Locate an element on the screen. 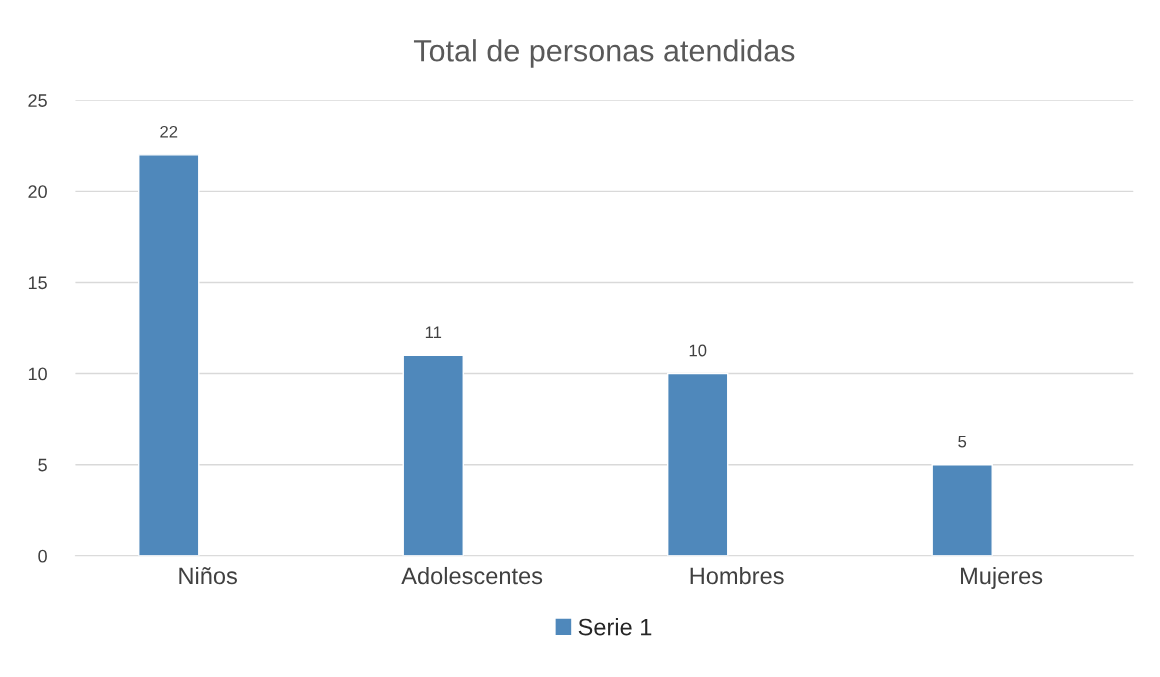 This screenshot has width=1160, height=677. data-label: 5 is located at coordinates (962, 441).